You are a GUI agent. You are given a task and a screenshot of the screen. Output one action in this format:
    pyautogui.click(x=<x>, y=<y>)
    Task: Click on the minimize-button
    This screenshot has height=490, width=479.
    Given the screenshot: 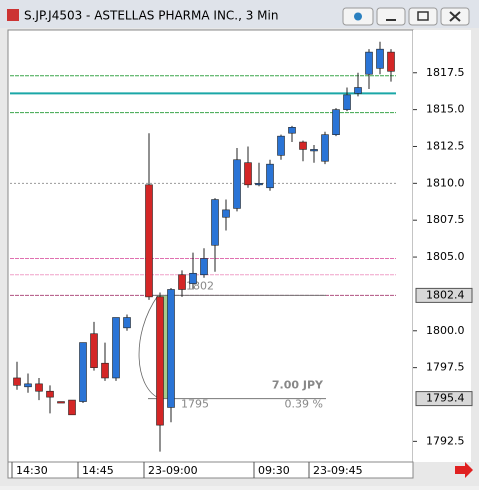 What is the action you would take?
    pyautogui.click(x=391, y=16)
    